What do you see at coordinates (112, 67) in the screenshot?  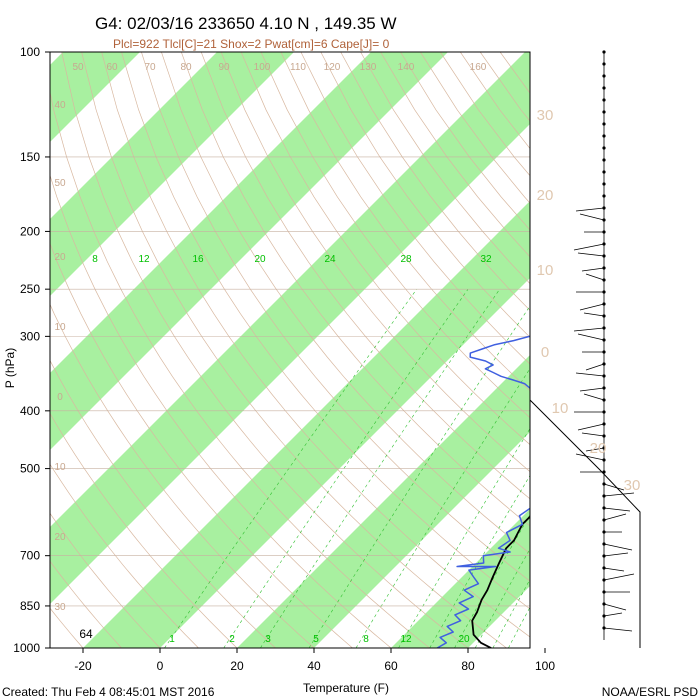 I see `theta-label: 60` at bounding box center [112, 67].